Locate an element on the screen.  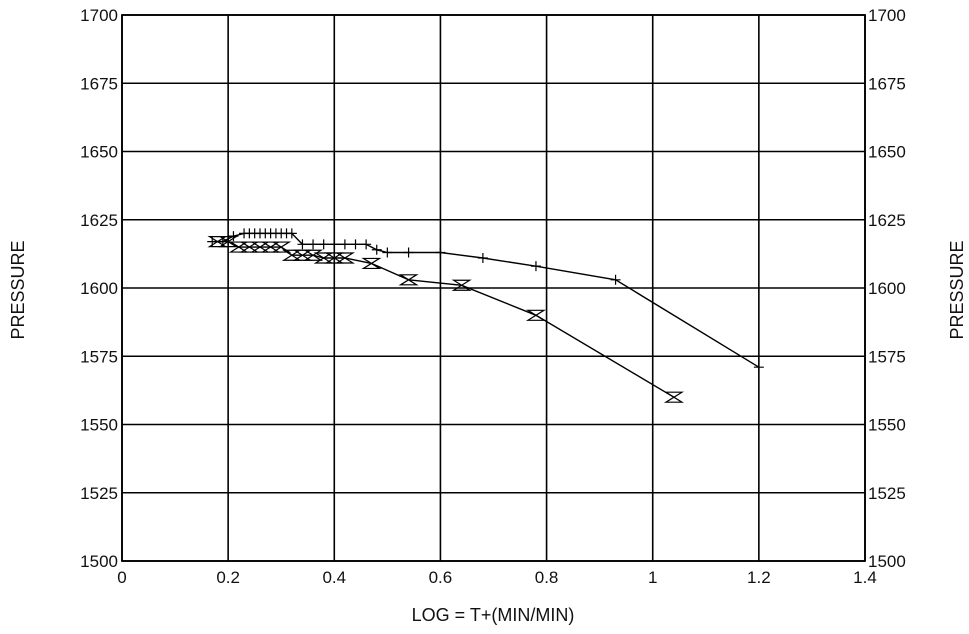
y-tick-label-right: 1525 is located at coordinates (887, 493).